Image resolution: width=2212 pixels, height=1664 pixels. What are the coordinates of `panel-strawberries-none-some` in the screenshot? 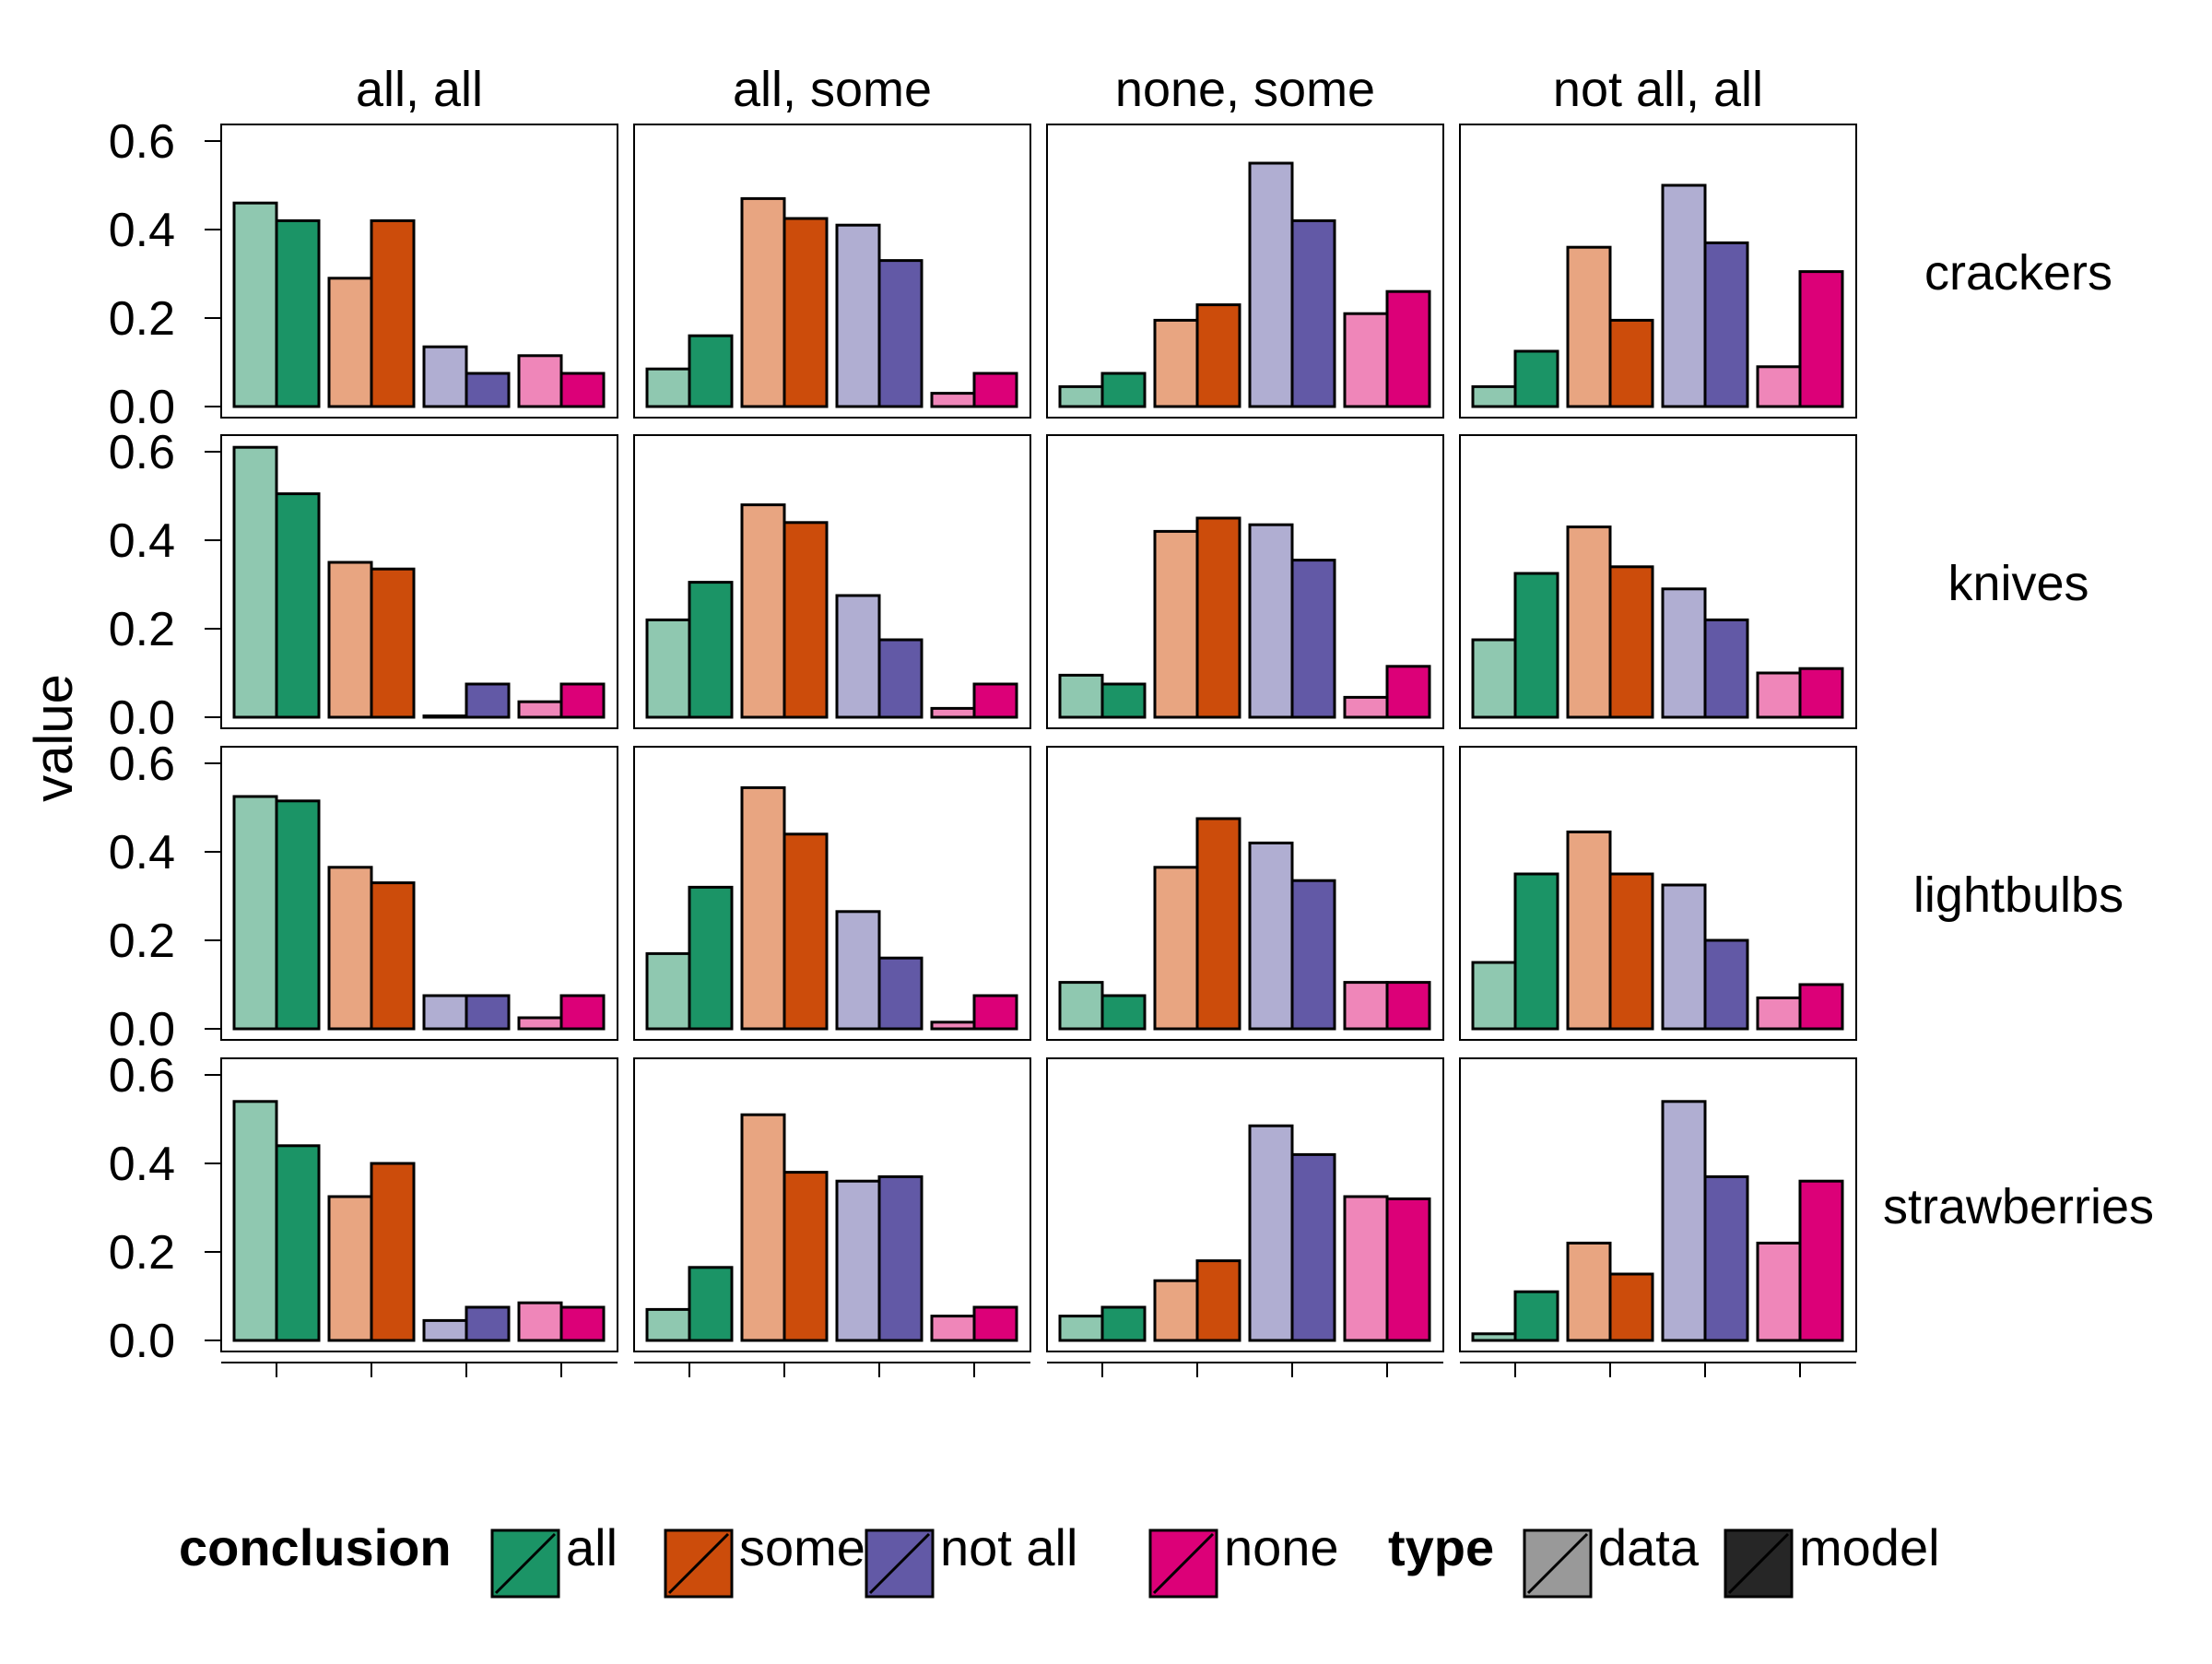 It's located at (1245, 1204).